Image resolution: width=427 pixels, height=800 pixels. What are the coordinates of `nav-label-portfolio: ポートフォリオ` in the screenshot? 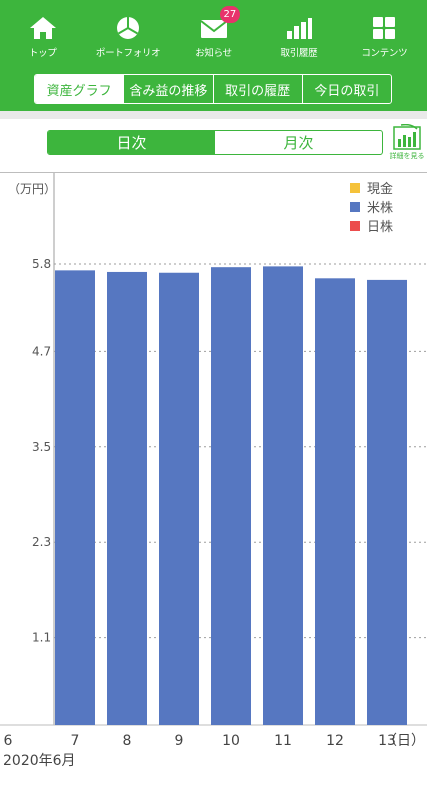 It's located at (128, 53).